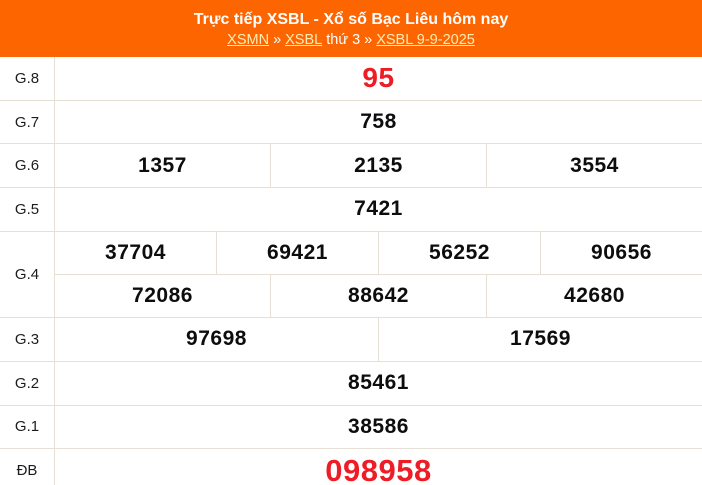 The height and width of the screenshot is (485, 702). I want to click on prize-label-g1: G.1, so click(27, 427).